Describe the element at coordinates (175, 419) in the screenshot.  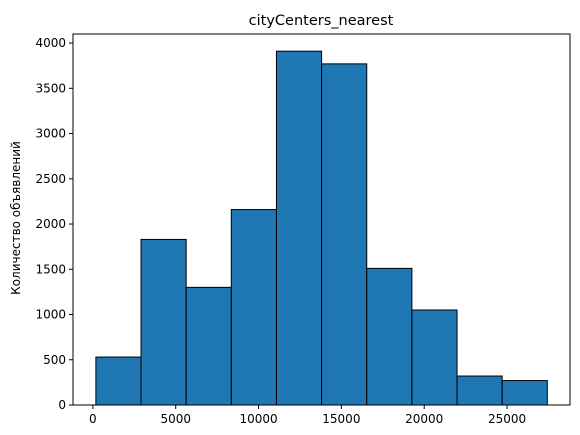
I see `x-tick-label: 5000` at that location.